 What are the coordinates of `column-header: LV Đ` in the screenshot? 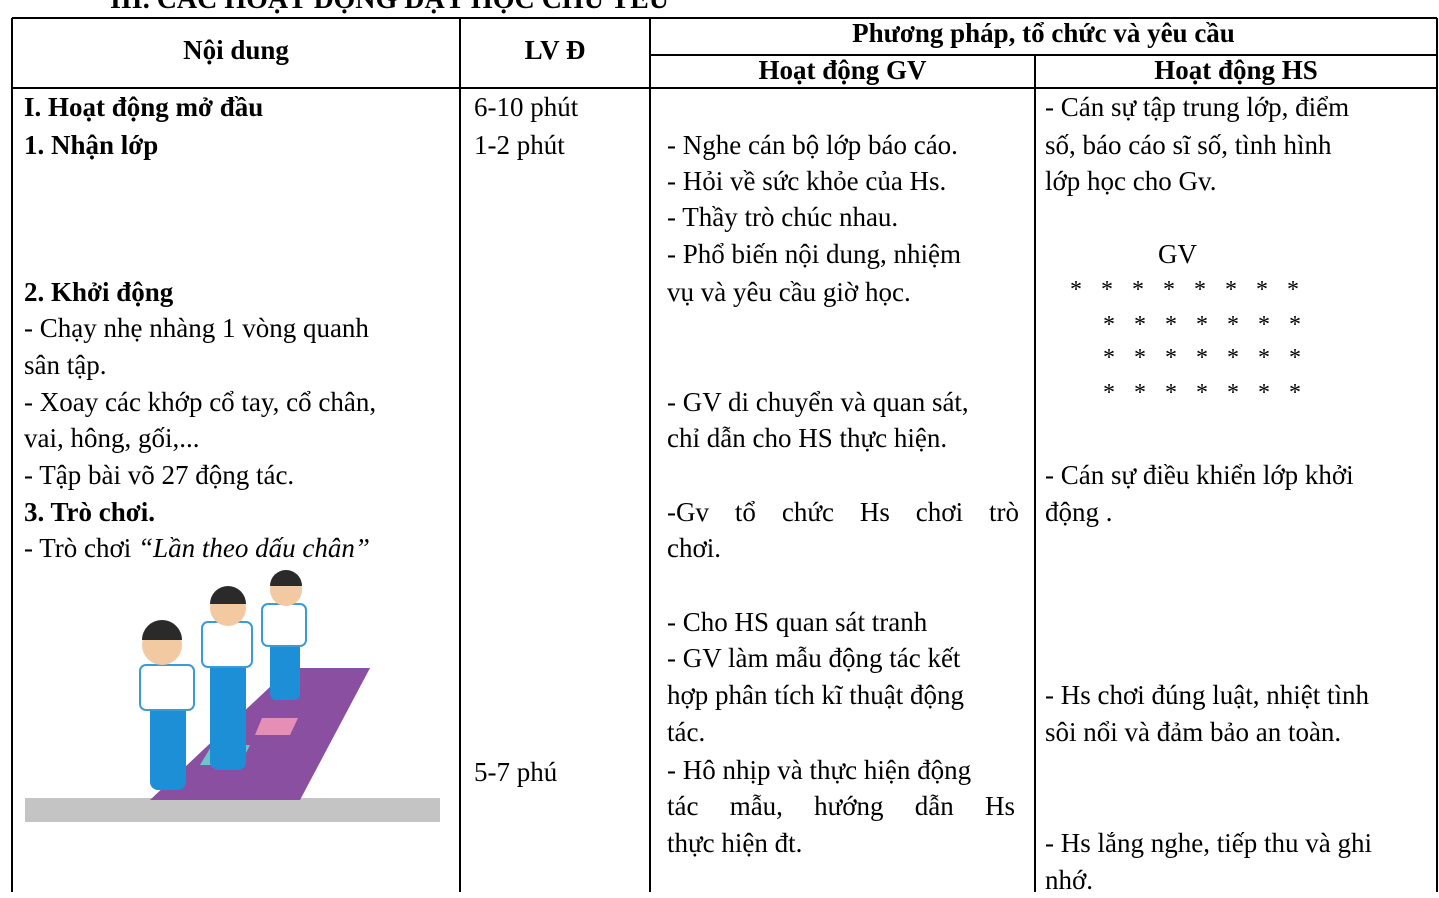 It's located at (555, 50).